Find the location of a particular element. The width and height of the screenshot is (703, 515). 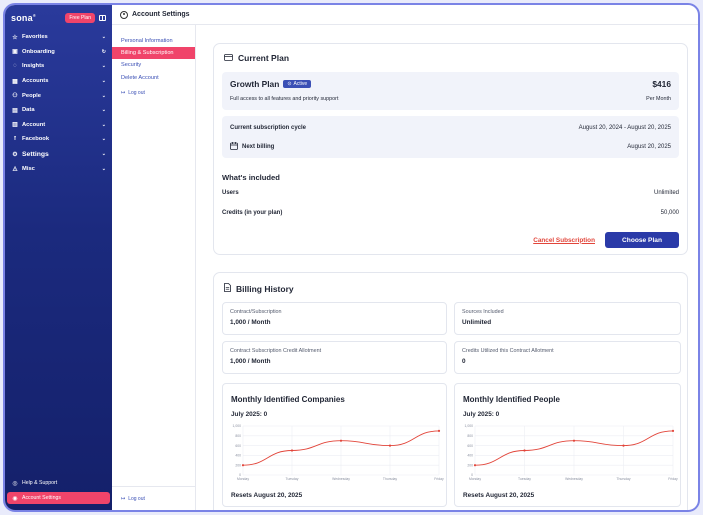

sidebar-item-people: ⚇ People ⌄ is located at coordinates (58, 95).